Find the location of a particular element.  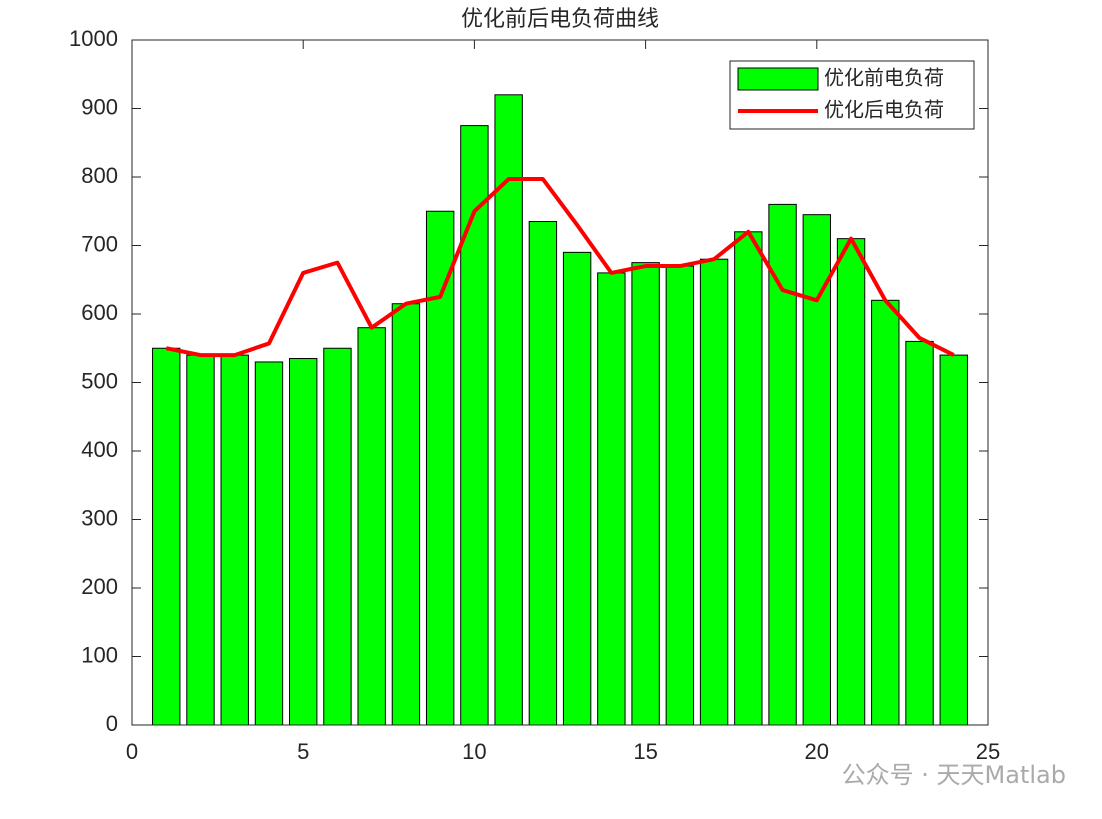

x-tick-label: 10 is located at coordinates (474, 751).